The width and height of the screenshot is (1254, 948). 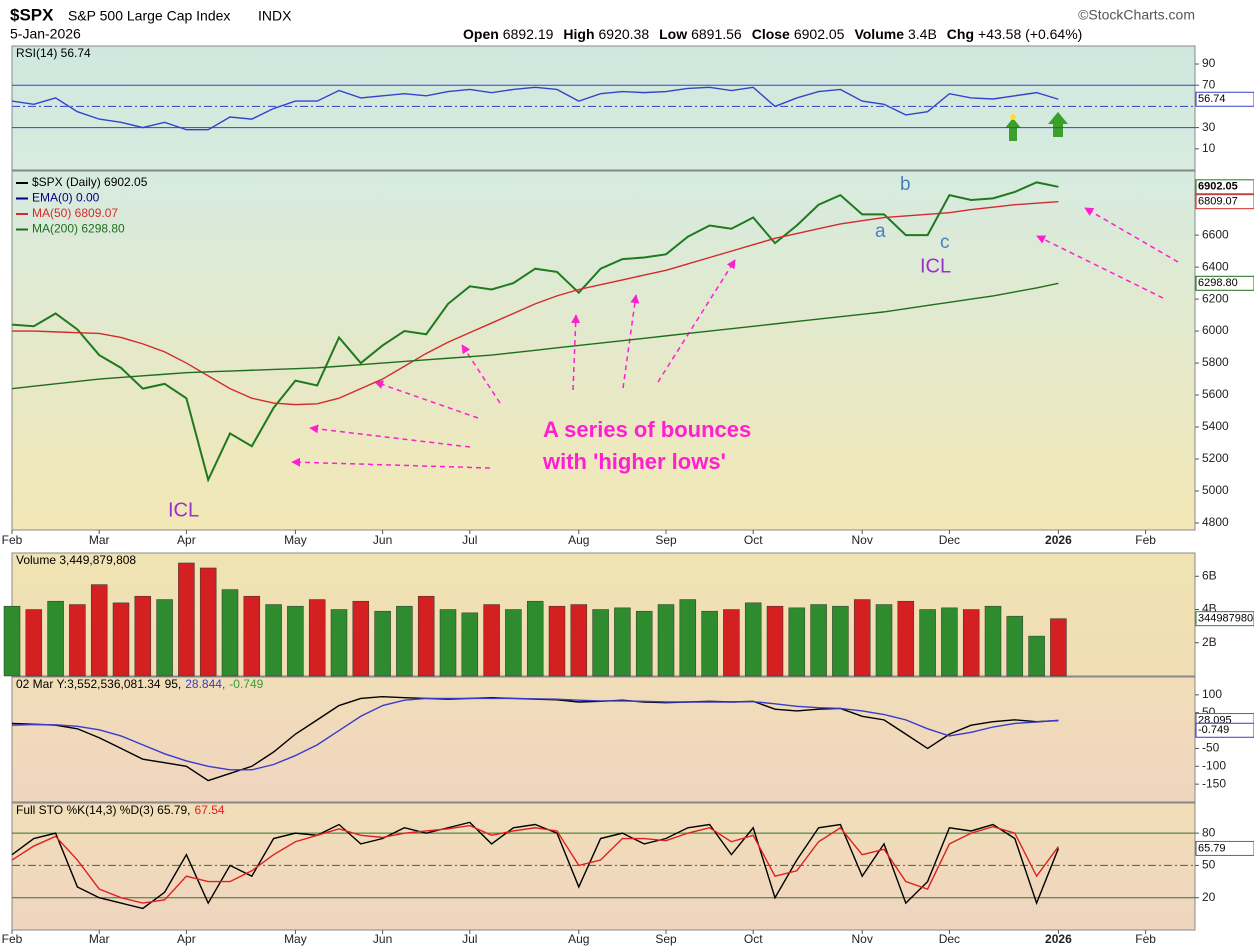 What do you see at coordinates (862, 939) in the screenshot?
I see `x-tick-label: Nov` at bounding box center [862, 939].